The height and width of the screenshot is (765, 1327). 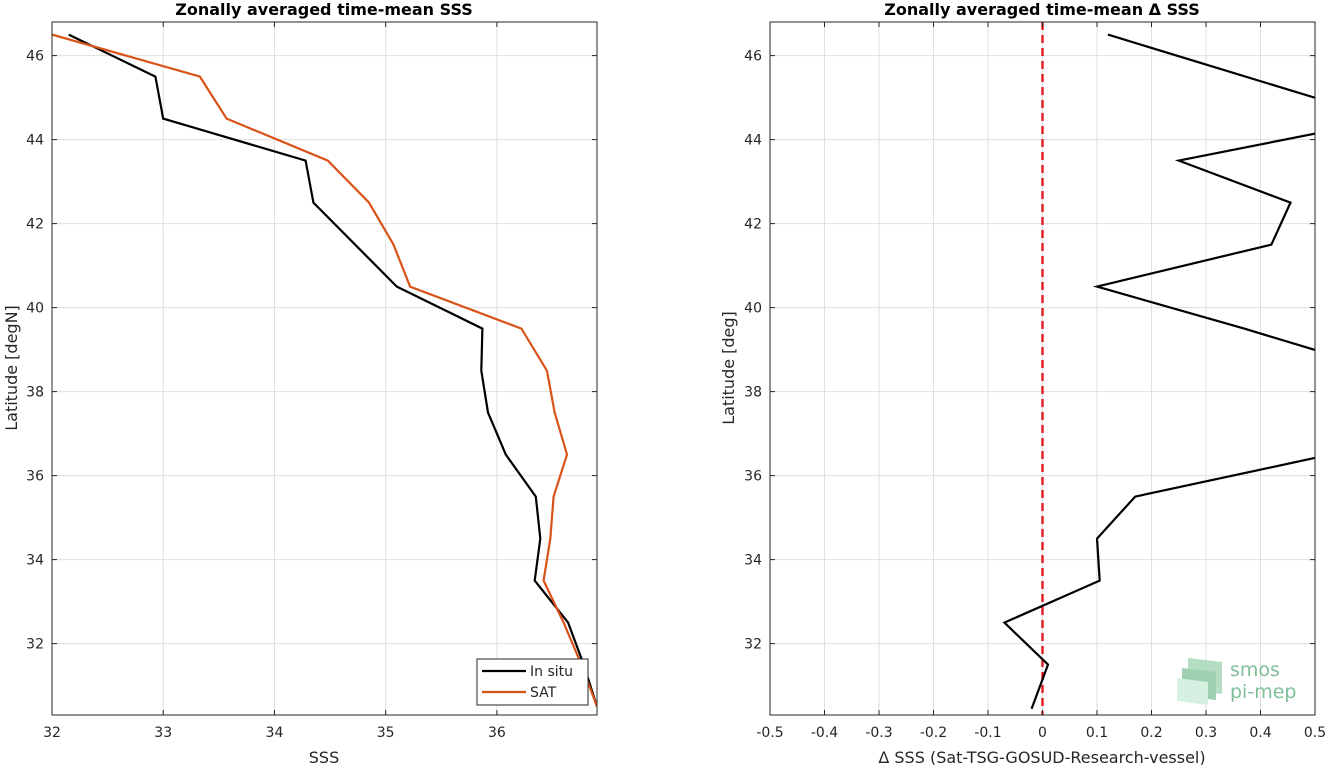 I want to click on legend-label-sat: SAT, so click(x=543, y=693).